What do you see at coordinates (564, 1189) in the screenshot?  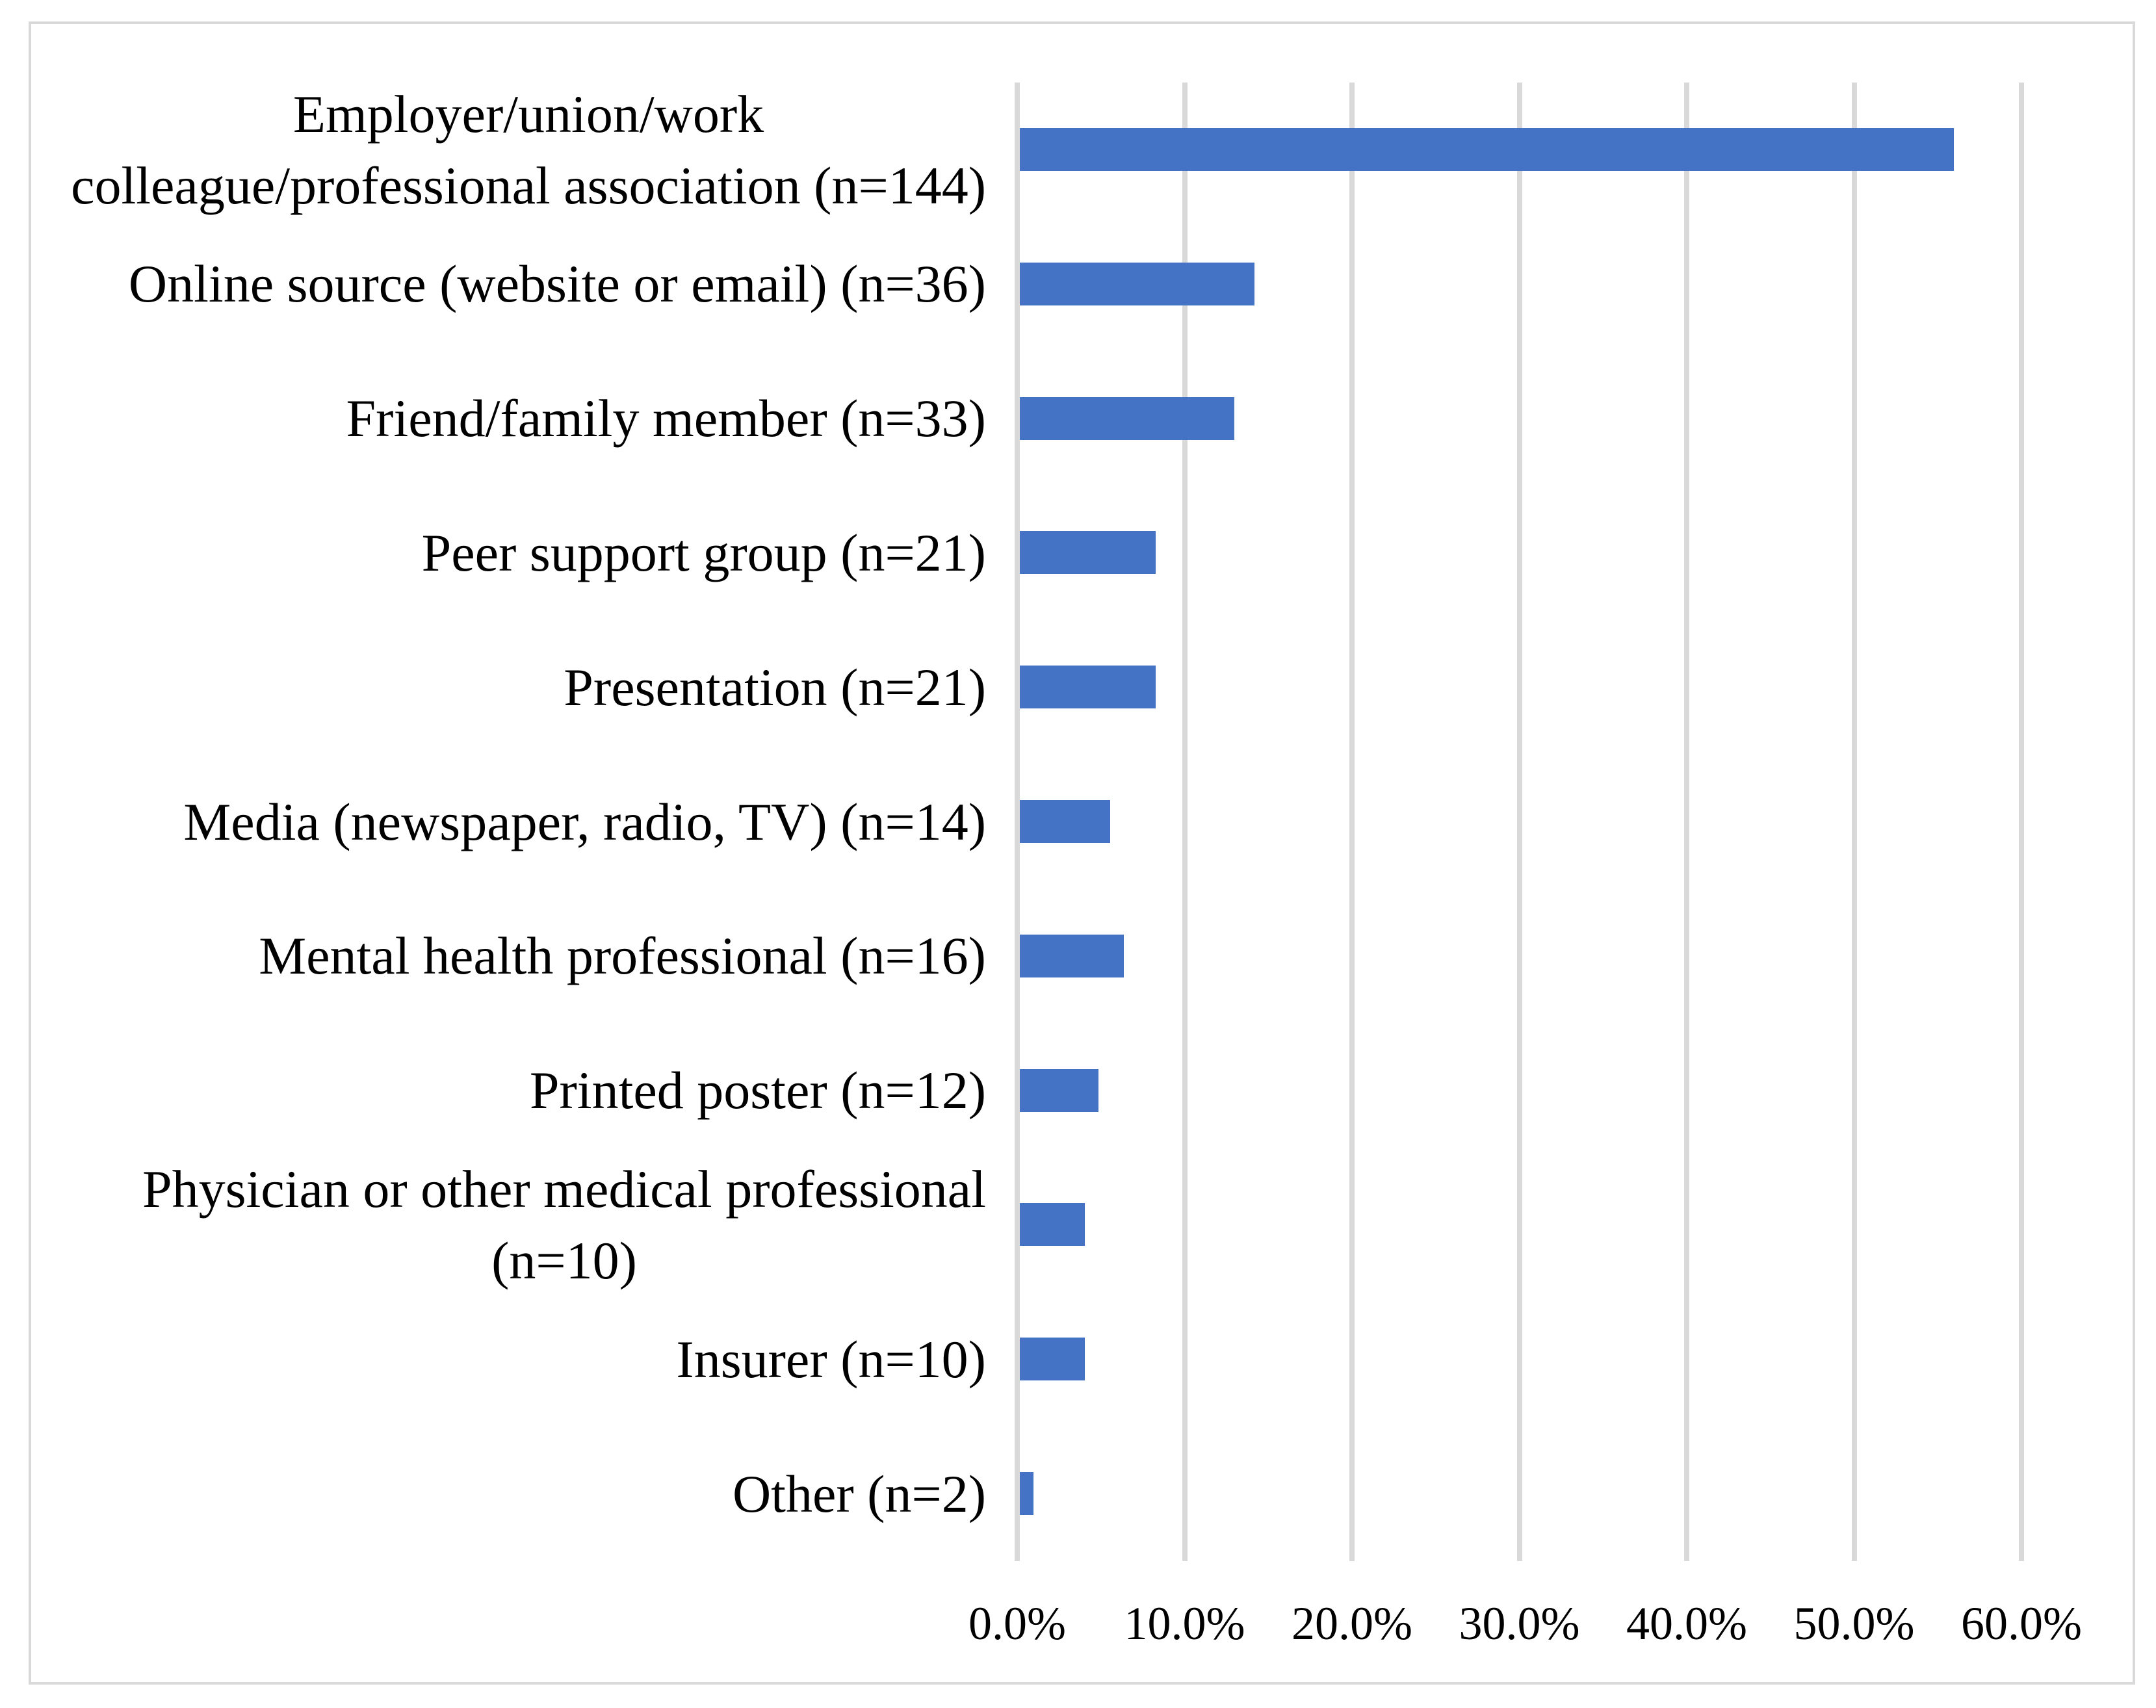 I see `category-label-line: Physician or other medical professional` at bounding box center [564, 1189].